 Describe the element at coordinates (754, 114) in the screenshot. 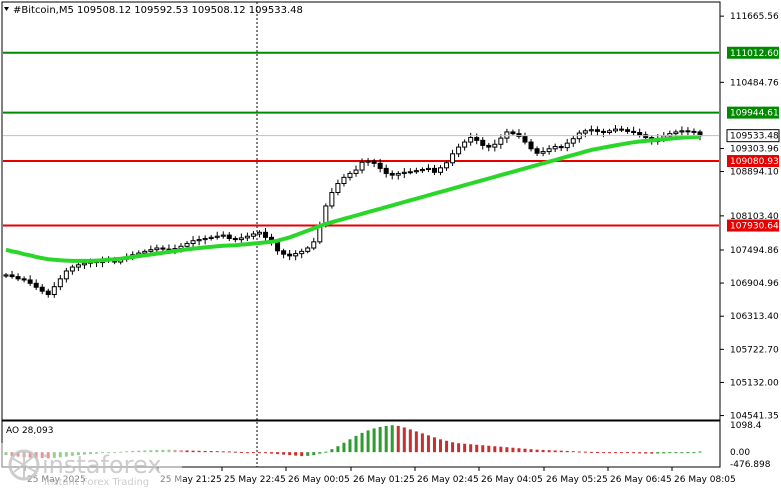

I see `level-label: 109944.61` at that location.